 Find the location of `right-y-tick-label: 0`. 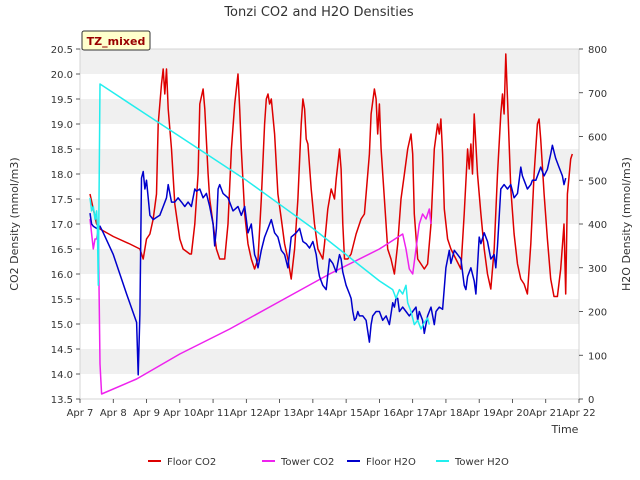

right-y-tick-label: 0 is located at coordinates (591, 400).